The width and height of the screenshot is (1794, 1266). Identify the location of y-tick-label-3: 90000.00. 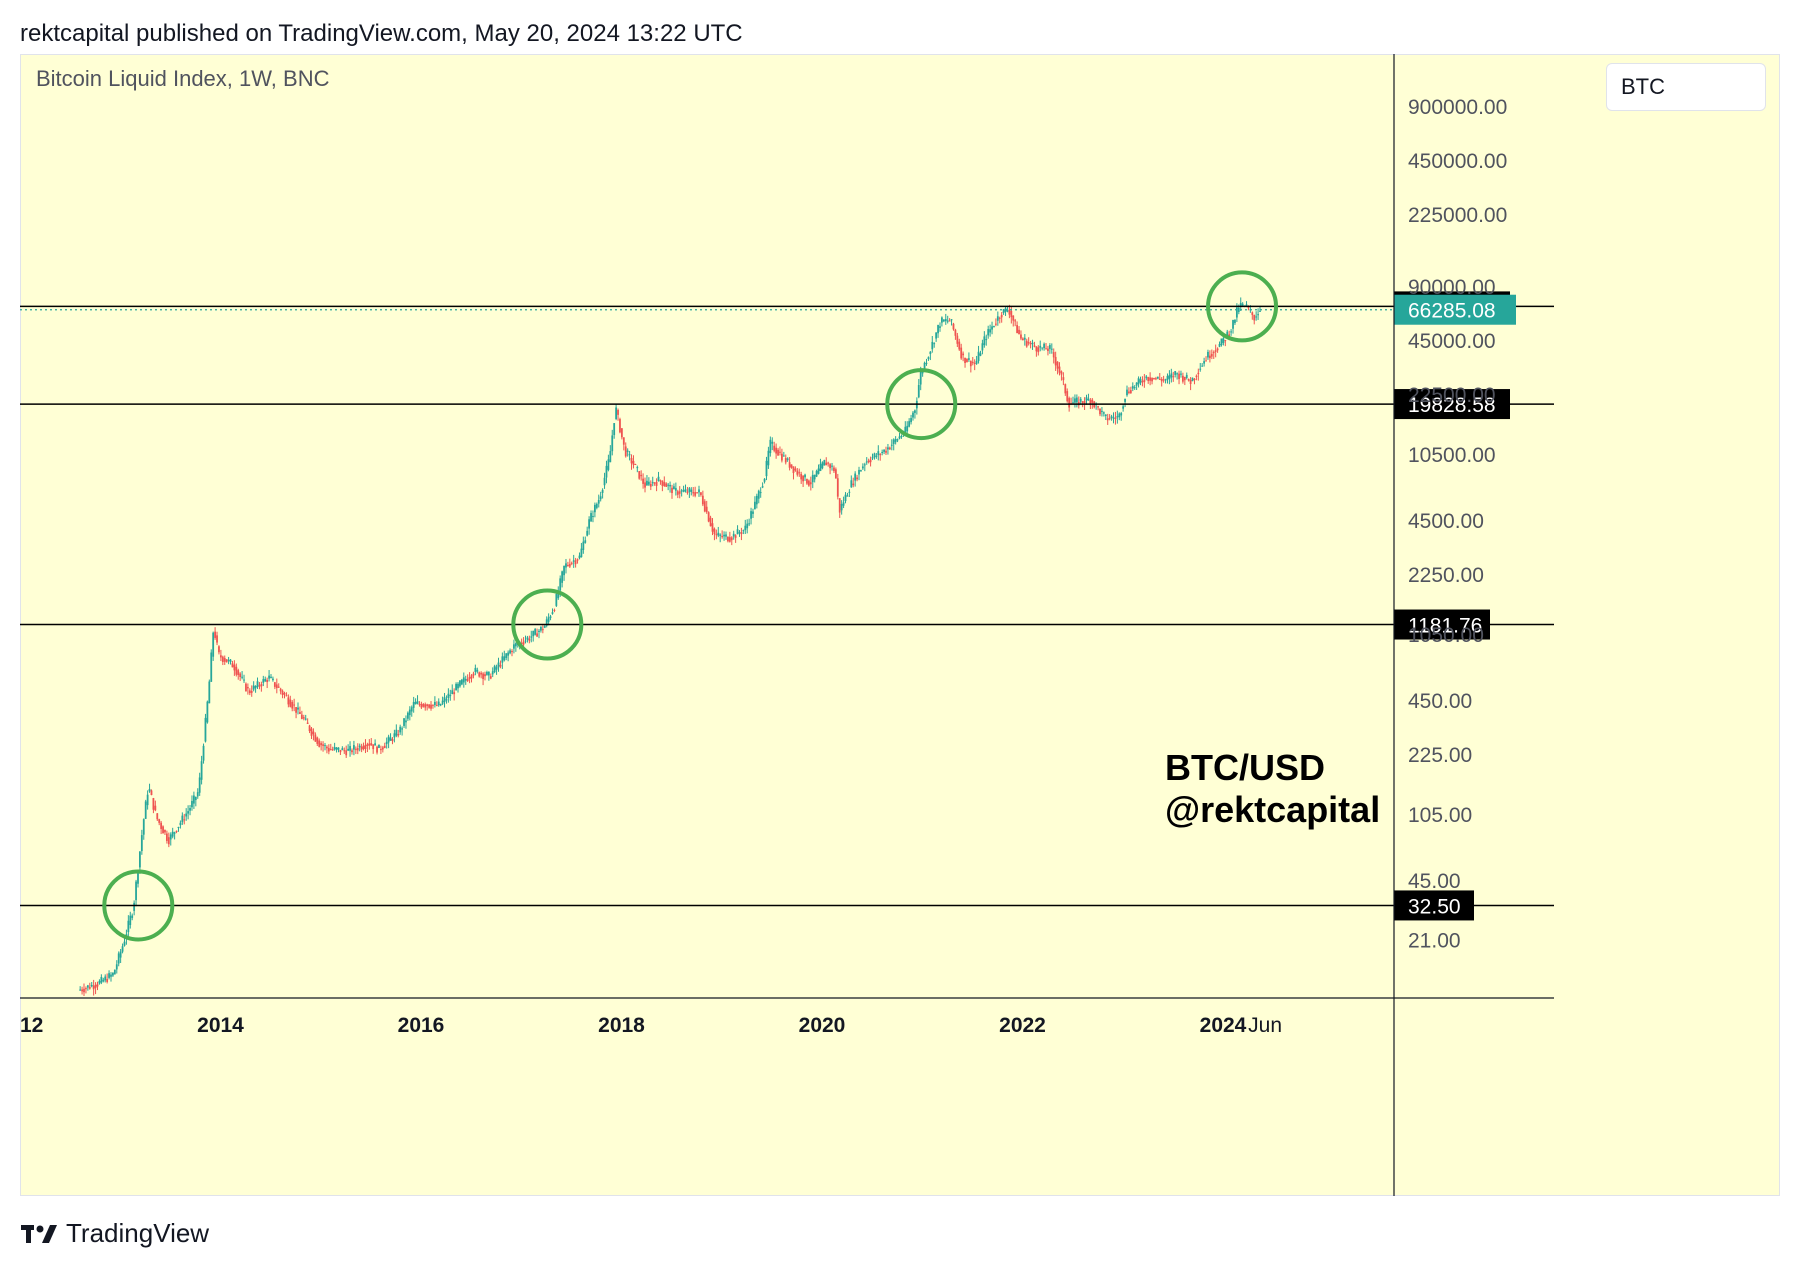
(1452, 287).